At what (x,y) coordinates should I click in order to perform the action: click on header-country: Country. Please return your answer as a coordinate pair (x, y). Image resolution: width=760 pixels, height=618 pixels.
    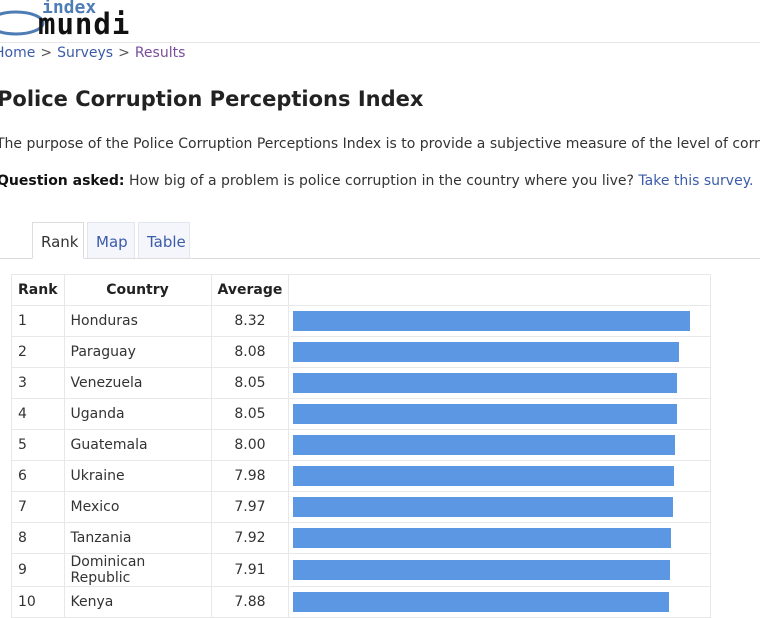
    Looking at the image, I should click on (137, 290).